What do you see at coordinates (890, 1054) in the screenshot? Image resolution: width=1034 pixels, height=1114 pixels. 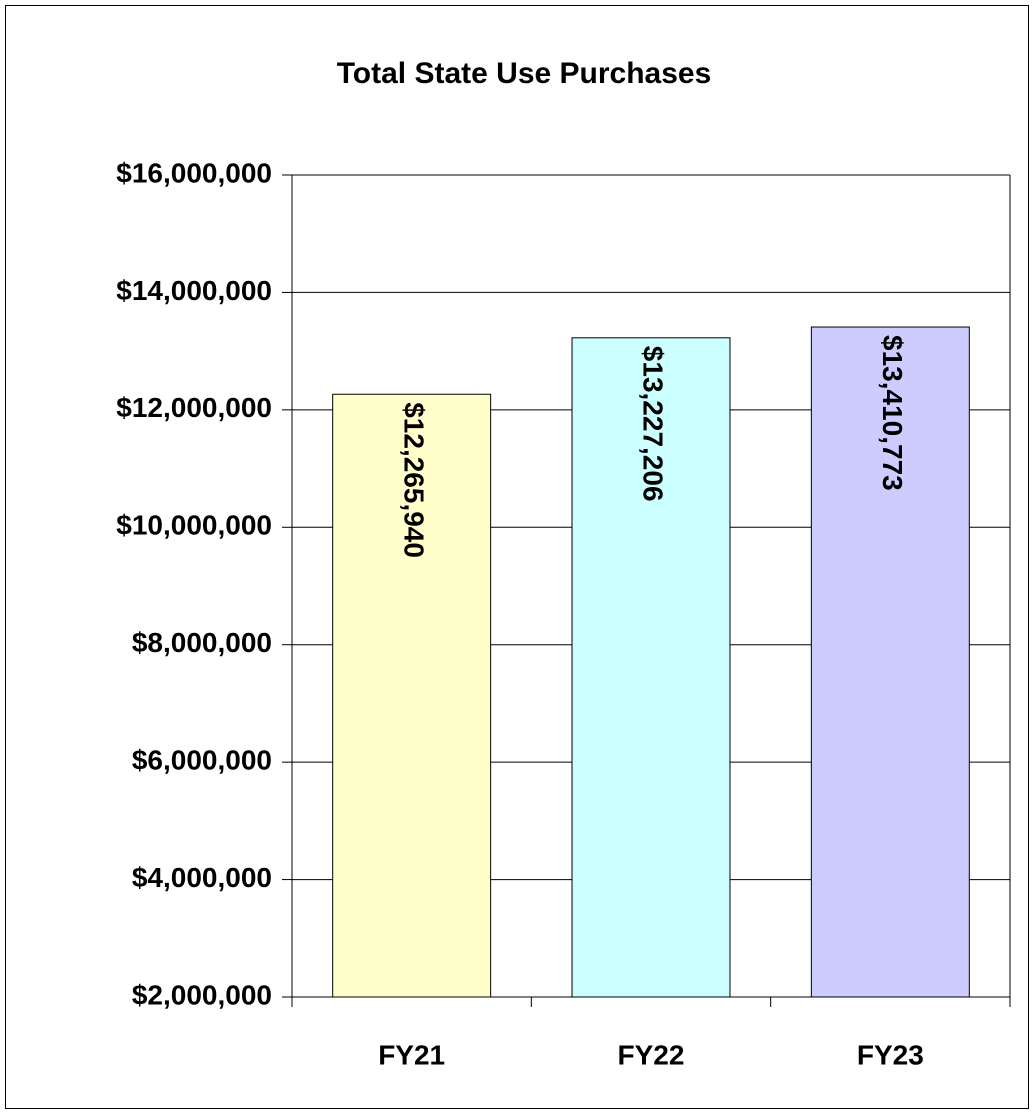 I see `x-tick-label: FY23` at bounding box center [890, 1054].